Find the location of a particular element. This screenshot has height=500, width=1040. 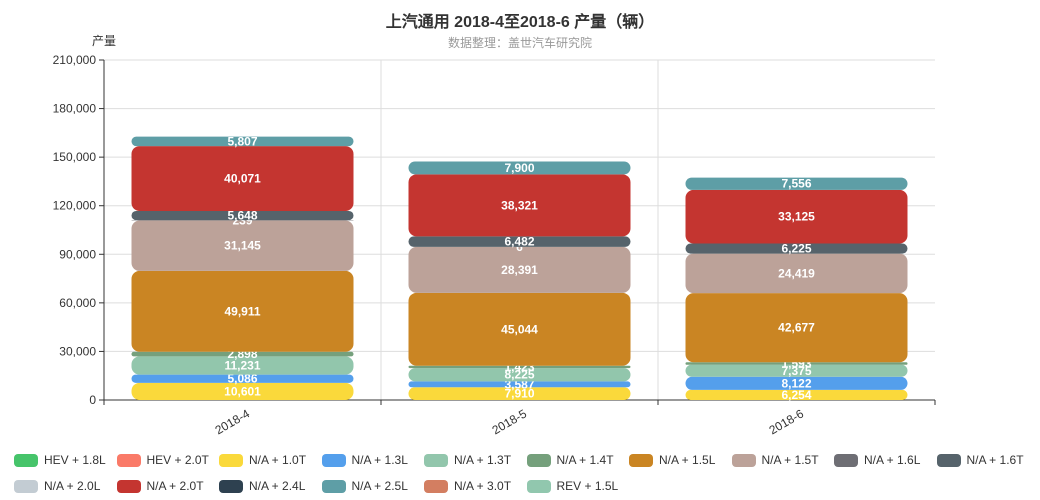

legend-item: HEV + 1.8L is located at coordinates (60, 460).